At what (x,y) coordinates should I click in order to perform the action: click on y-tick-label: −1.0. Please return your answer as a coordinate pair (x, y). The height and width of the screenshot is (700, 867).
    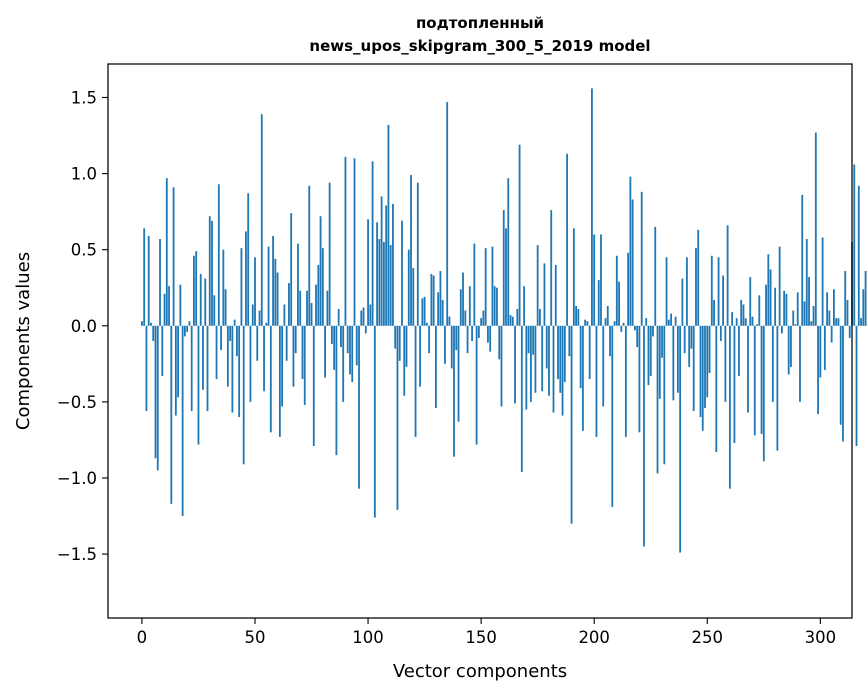
    Looking at the image, I should click on (77, 478).